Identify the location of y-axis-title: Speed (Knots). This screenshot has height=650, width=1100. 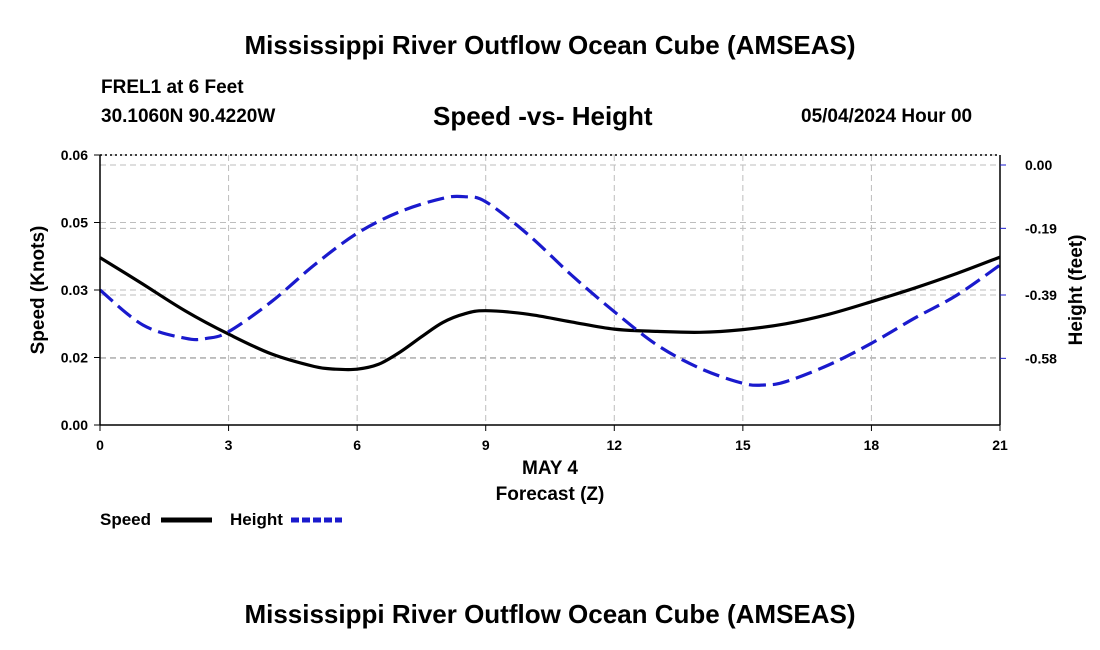
(38, 290).